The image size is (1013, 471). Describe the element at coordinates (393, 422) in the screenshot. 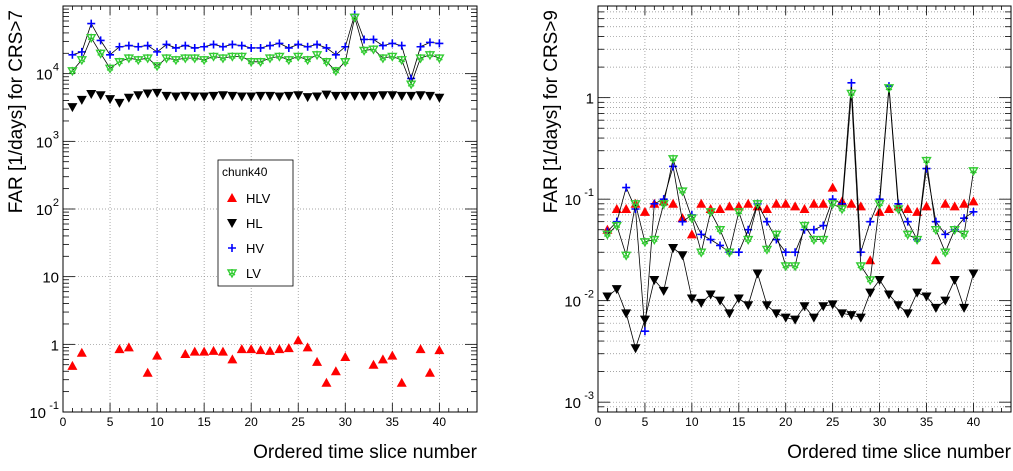

I see `x-tick-label: 35` at that location.